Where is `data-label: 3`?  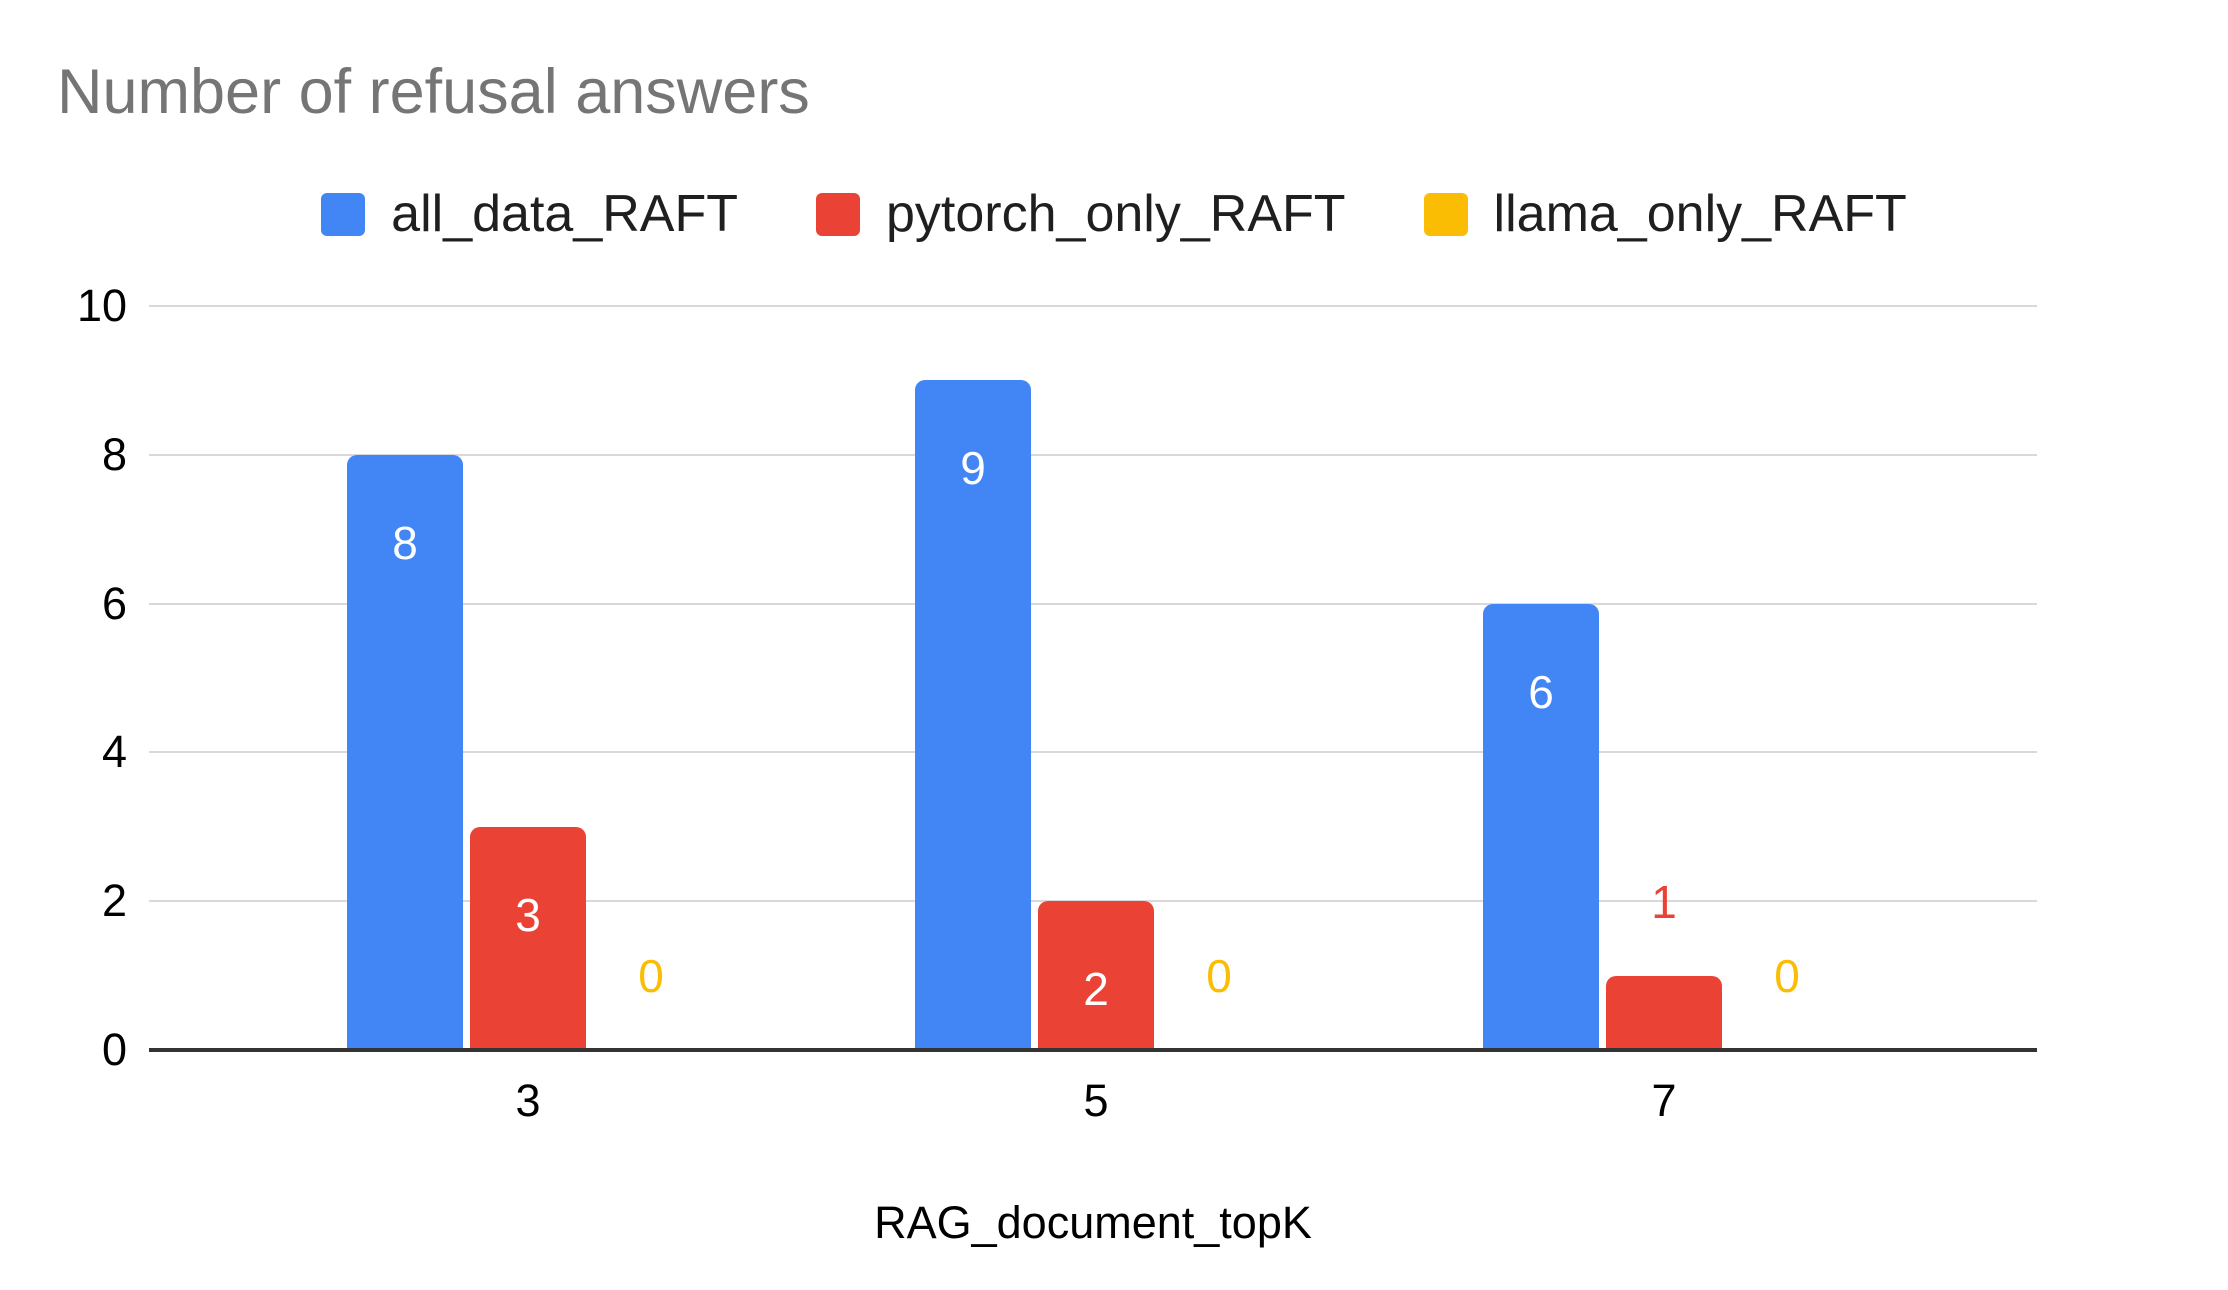
data-label: 3 is located at coordinates (528, 914).